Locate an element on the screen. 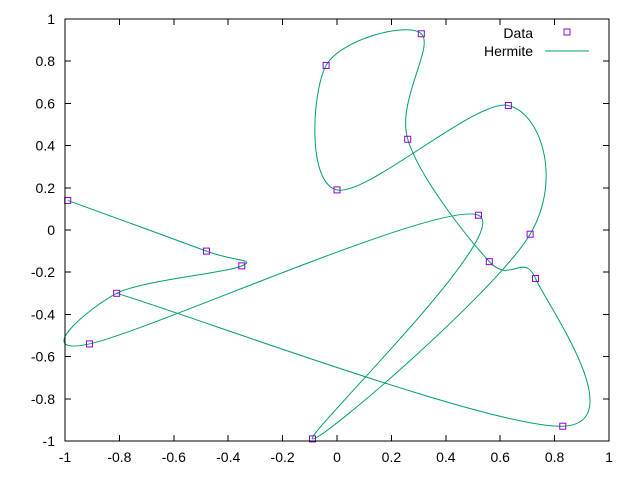 The image size is (640, 485). y-tick-label: 1 is located at coordinates (51, 19).